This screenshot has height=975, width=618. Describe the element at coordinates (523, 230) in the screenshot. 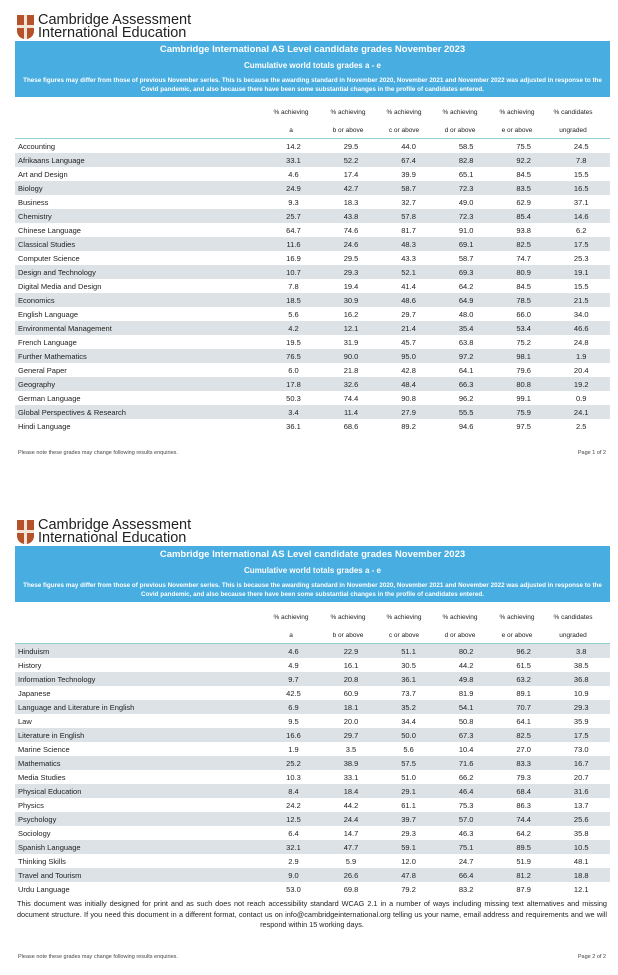

I see `grade-value: 93.8` at that location.